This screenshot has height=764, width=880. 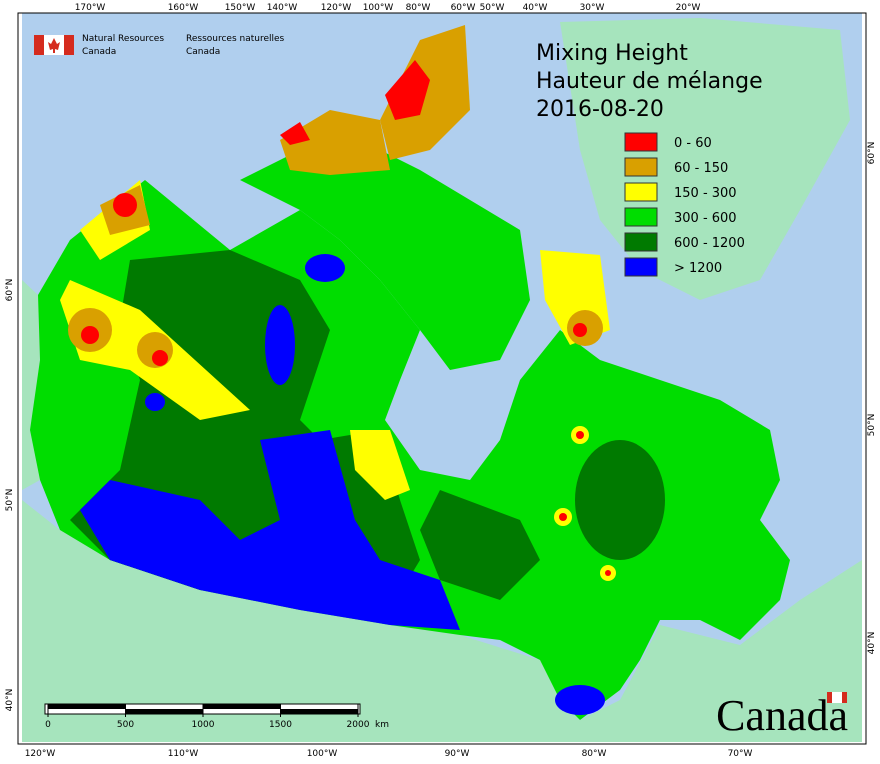 What do you see at coordinates (235, 39) in the screenshot?
I see `agency-fr: Ressources naturelles` at bounding box center [235, 39].